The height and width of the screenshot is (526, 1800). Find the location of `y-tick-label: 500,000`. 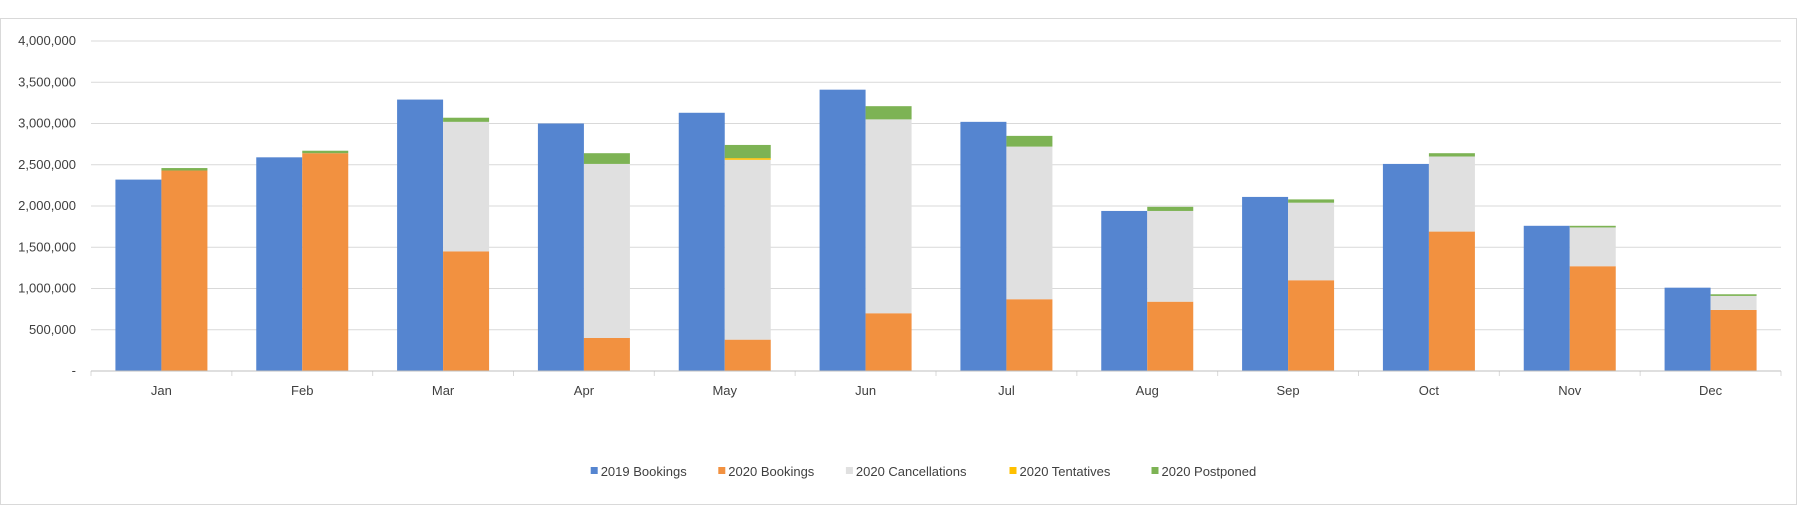

y-tick-label: 500,000 is located at coordinates (52, 329).